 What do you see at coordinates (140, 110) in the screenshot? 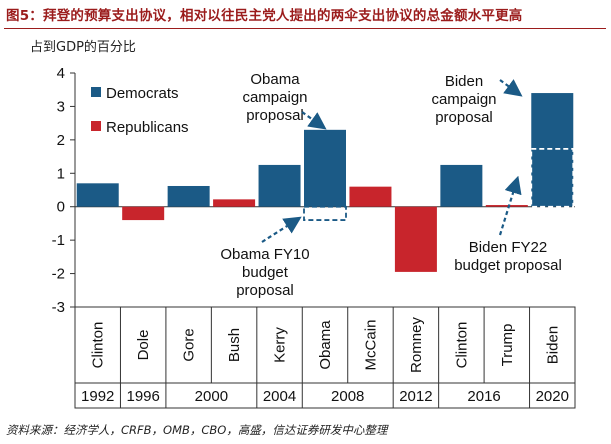
I see `legend: Democrats Republicans` at bounding box center [140, 110].